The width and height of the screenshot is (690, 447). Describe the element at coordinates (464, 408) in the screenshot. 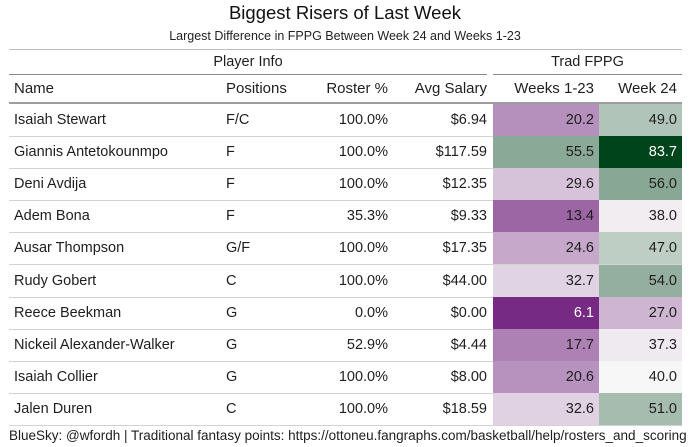

I see `cell-avg-salary: $18.59` at that location.